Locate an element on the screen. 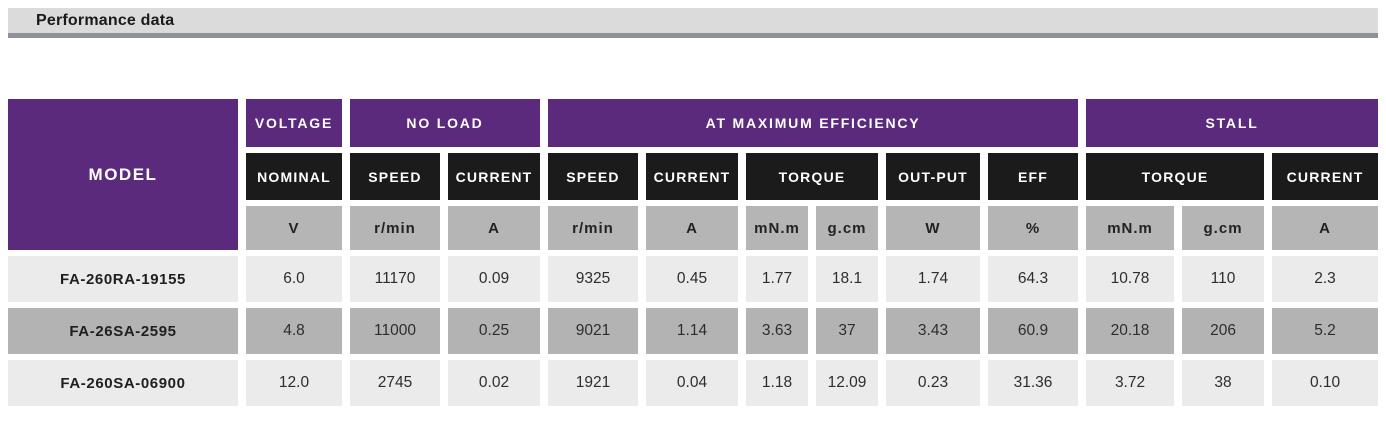  value-cell: 10.78 is located at coordinates (1130, 279).